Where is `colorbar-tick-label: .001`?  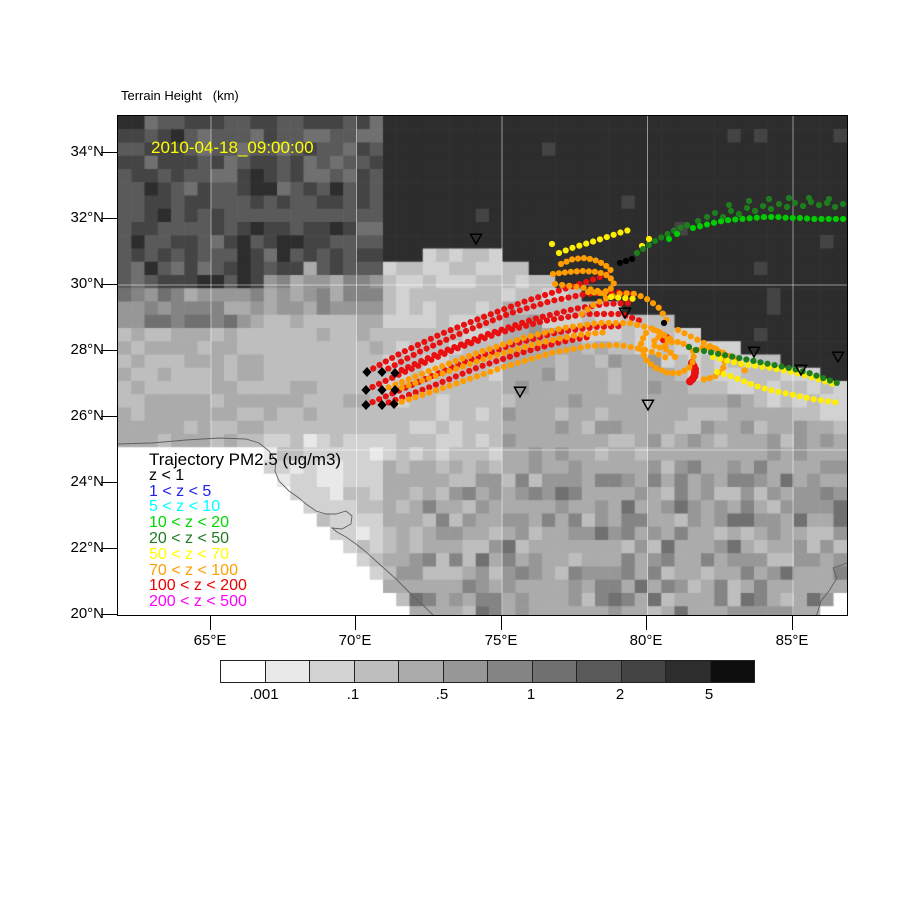 colorbar-tick-label: .001 is located at coordinates (264, 694).